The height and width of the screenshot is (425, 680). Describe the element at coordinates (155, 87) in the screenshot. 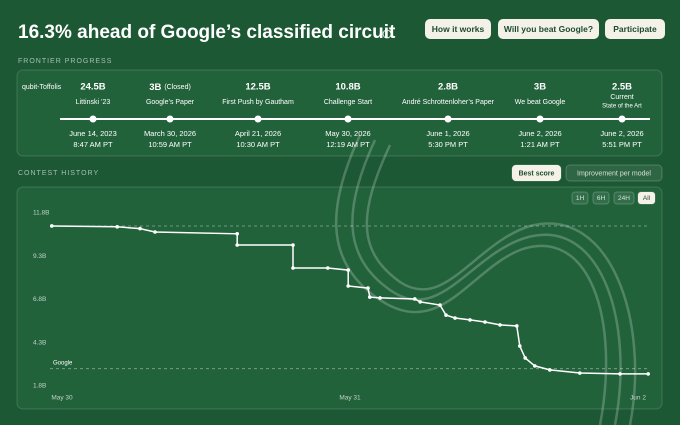

I see `milestone-value-main: 3B` at that location.